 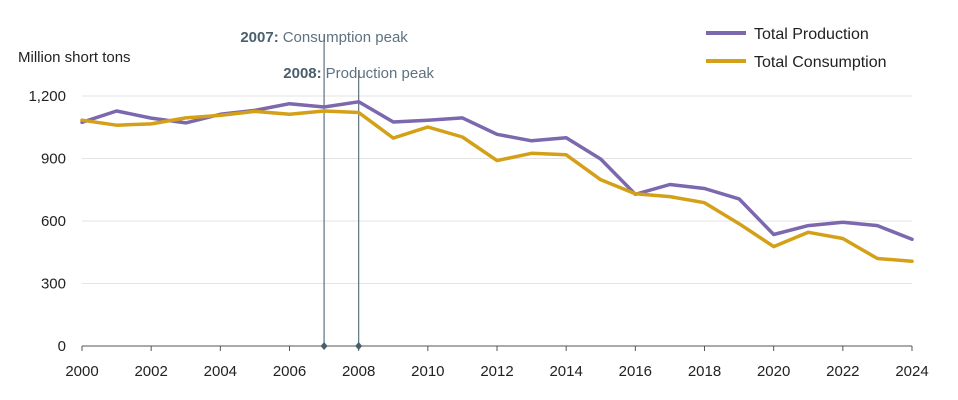 I want to click on annotation-text: Production peak, so click(x=380, y=73).